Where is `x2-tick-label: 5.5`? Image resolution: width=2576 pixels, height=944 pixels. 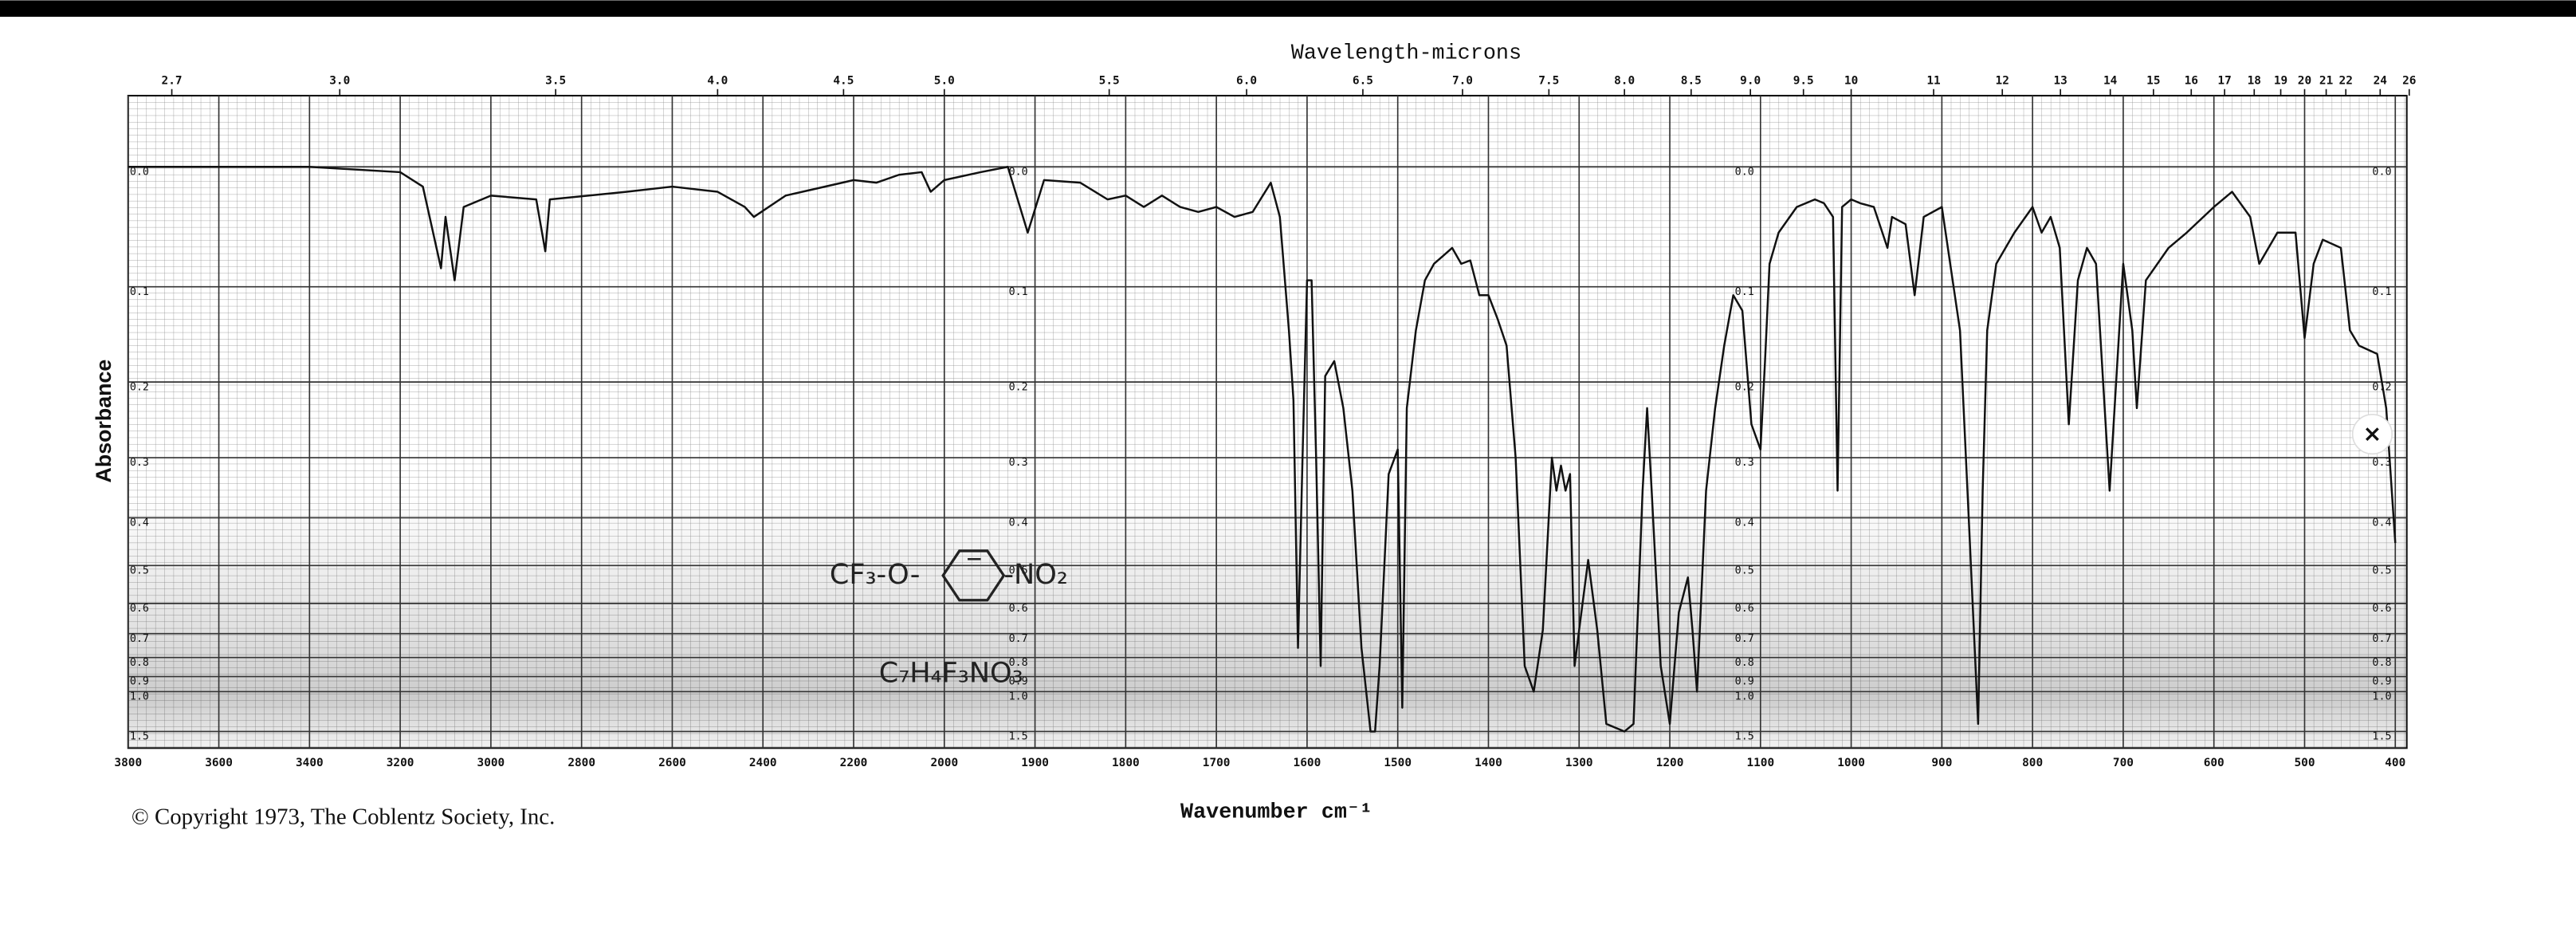
x2-tick-label: 5.5 is located at coordinates (1109, 80).